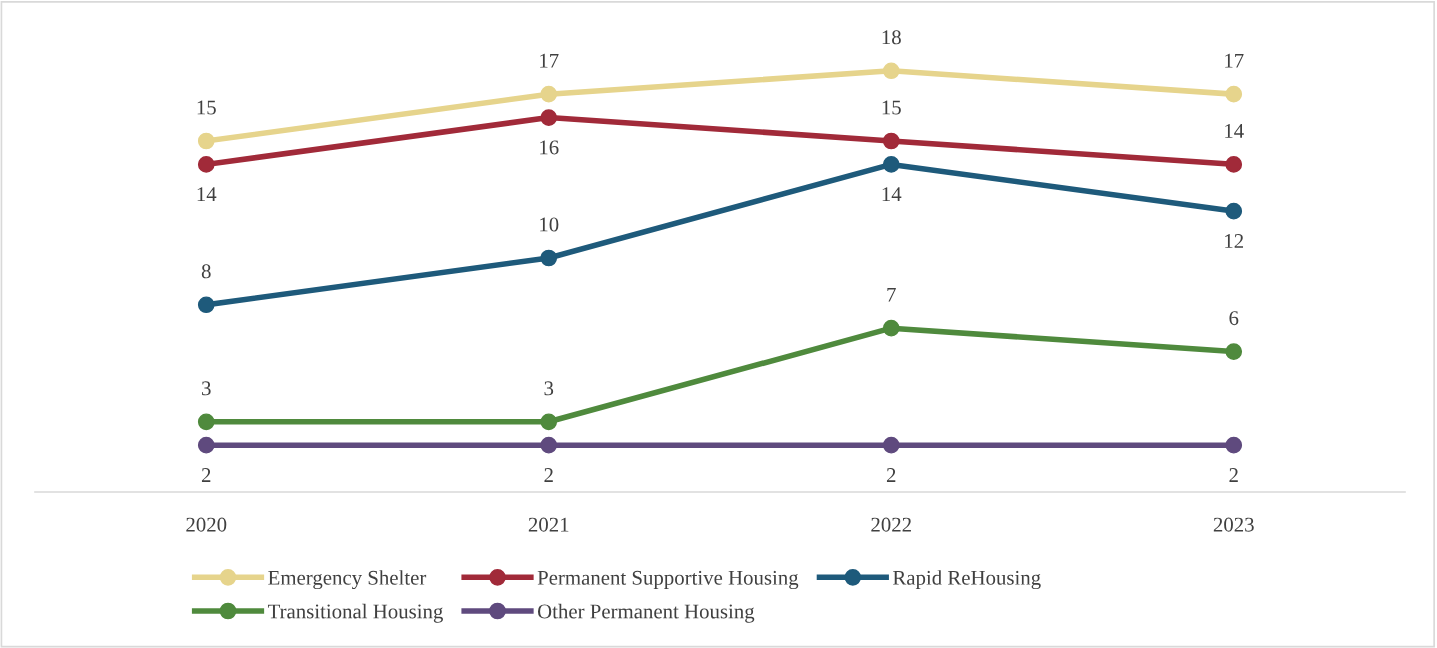 The image size is (1437, 648). Describe the element at coordinates (1234, 318) in the screenshot. I see `data-label: 6` at that location.